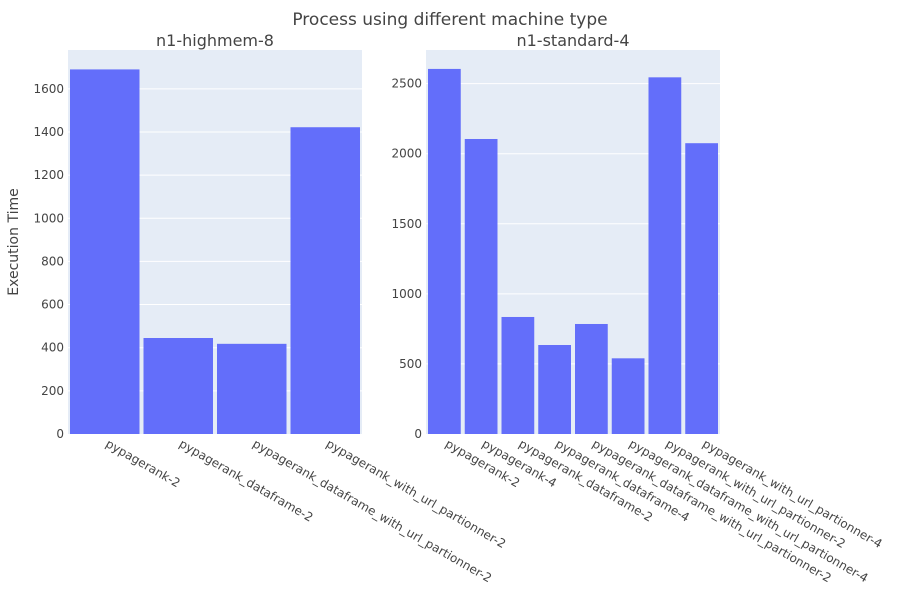 The height and width of the screenshot is (600, 900). Describe the element at coordinates (52, 391) in the screenshot. I see `y-tick-label: 200` at that location.